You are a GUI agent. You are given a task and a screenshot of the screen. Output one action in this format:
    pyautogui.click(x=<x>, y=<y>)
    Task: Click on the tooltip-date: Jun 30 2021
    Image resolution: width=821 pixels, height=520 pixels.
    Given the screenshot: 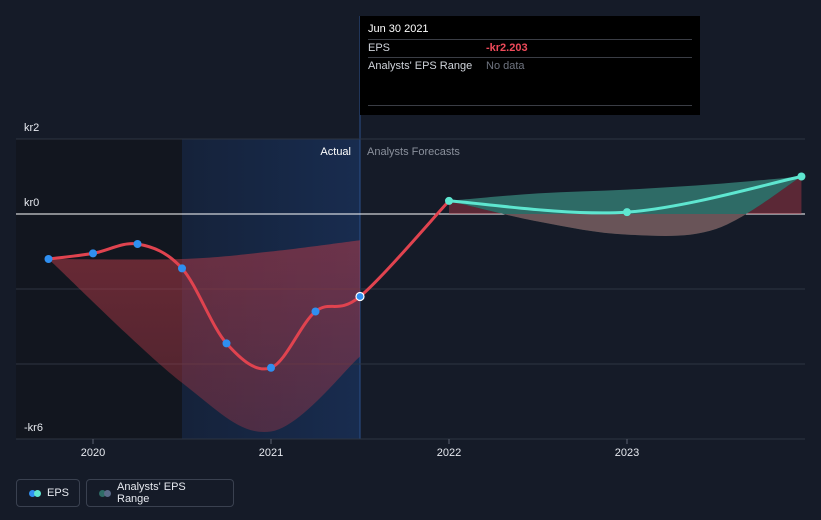 What is the action you would take?
    pyautogui.click(x=398, y=29)
    